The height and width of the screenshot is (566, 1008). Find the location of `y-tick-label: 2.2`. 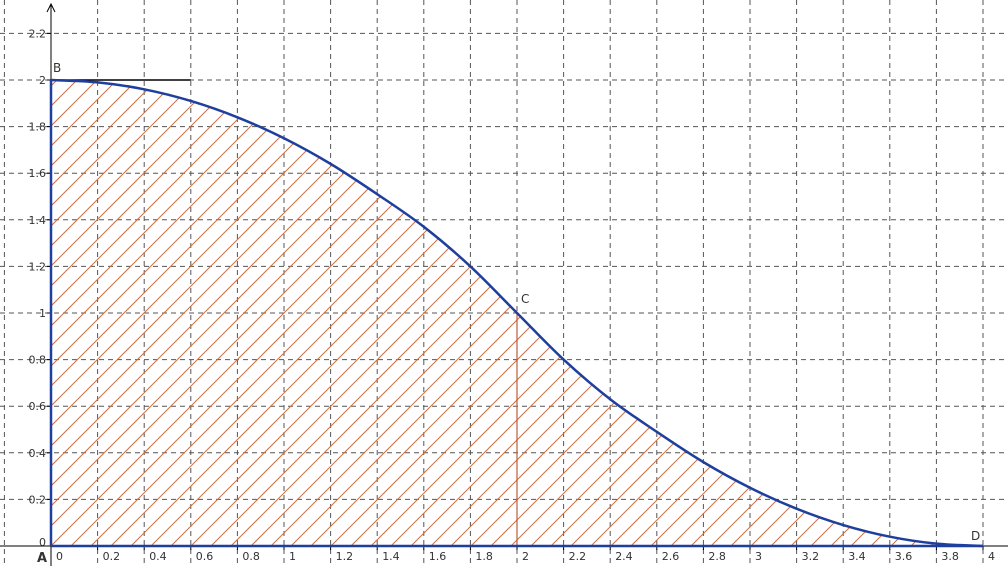

y-tick-label: 2.2 is located at coordinates (38, 33).